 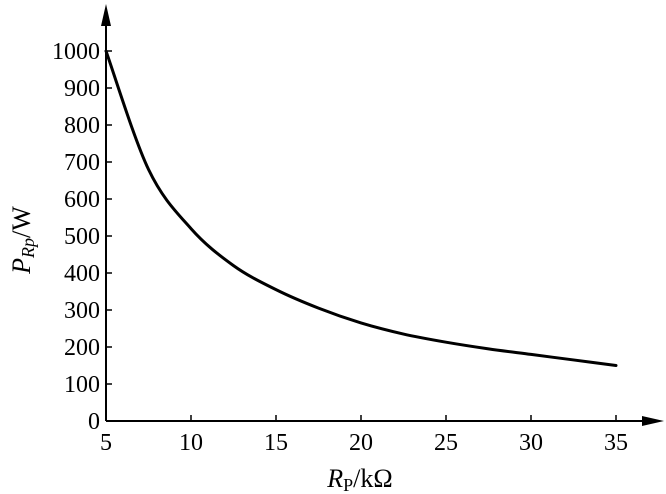 What do you see at coordinates (106, 443) in the screenshot?
I see `x-tick-label: 5` at bounding box center [106, 443].